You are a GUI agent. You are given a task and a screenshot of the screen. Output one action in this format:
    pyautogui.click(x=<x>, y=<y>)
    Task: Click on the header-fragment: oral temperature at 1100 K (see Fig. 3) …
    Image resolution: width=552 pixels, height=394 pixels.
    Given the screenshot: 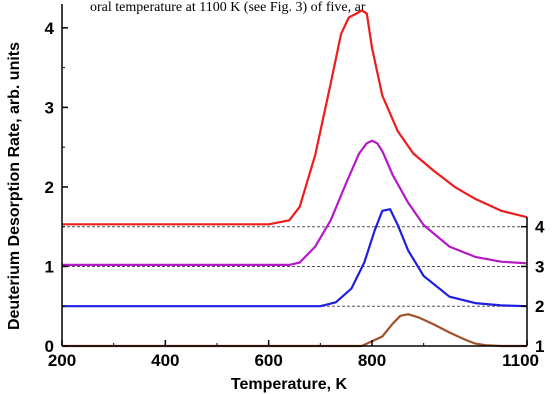 What is the action you would take?
    pyautogui.click(x=228, y=7)
    